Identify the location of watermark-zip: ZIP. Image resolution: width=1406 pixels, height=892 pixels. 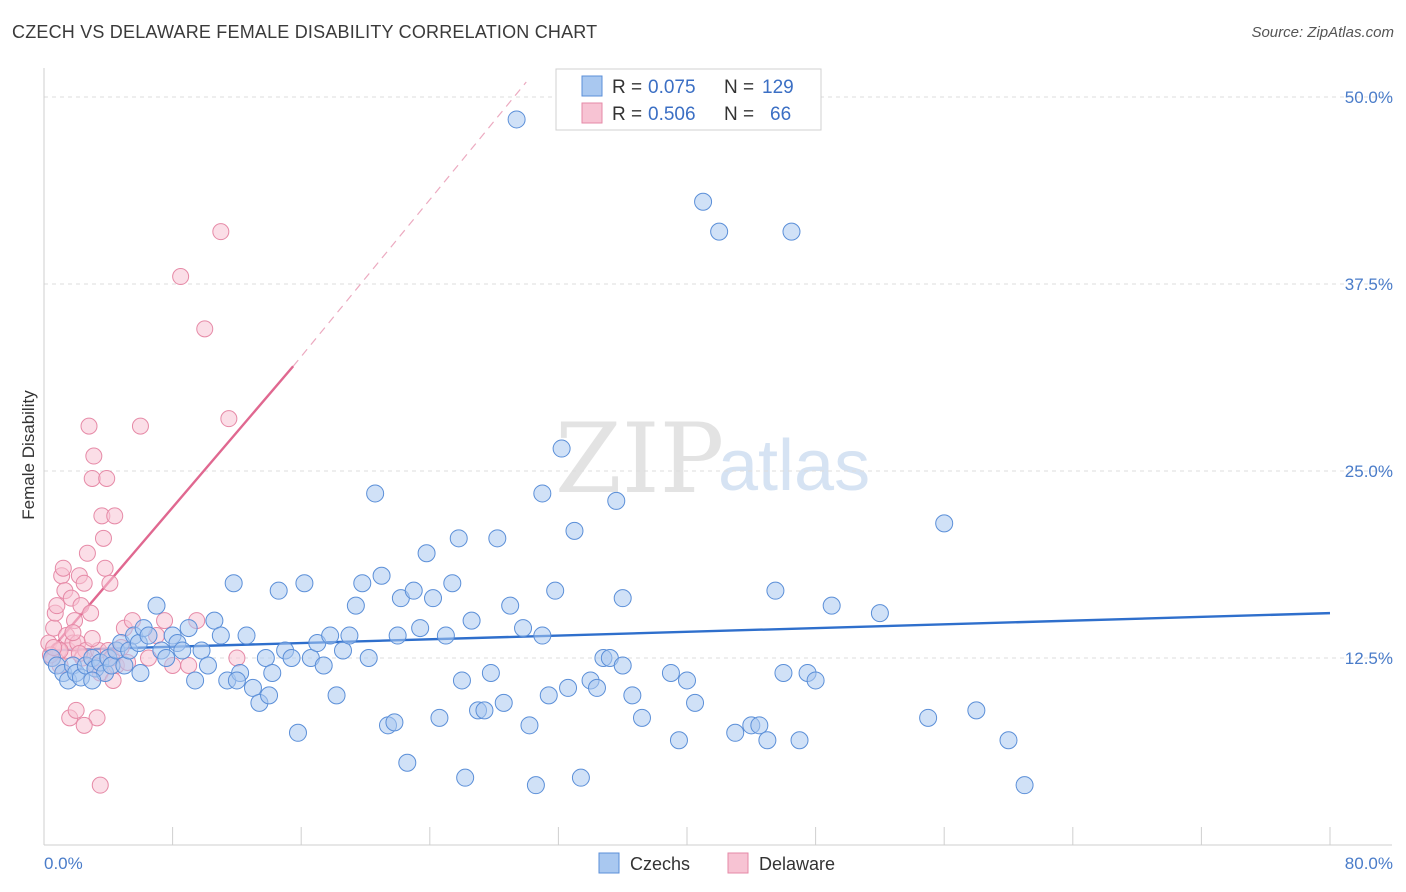
(639, 459).